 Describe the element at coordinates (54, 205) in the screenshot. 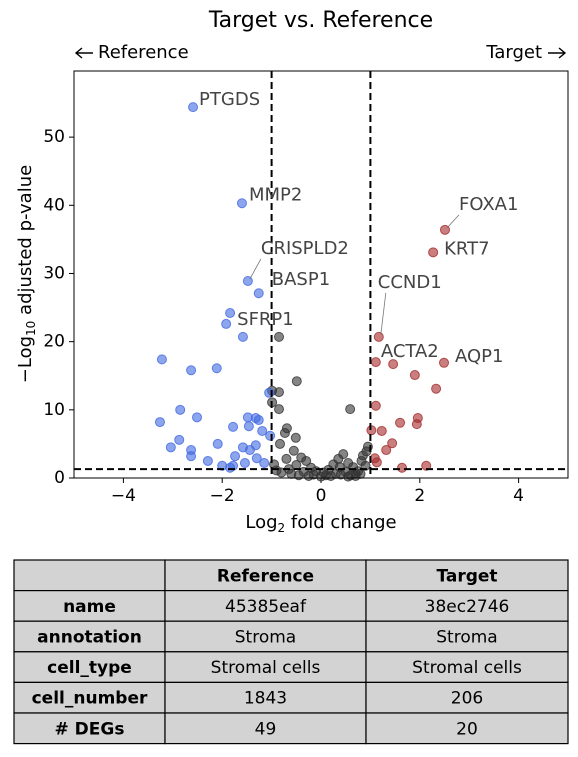

I see `y-tick-label: 40` at that location.